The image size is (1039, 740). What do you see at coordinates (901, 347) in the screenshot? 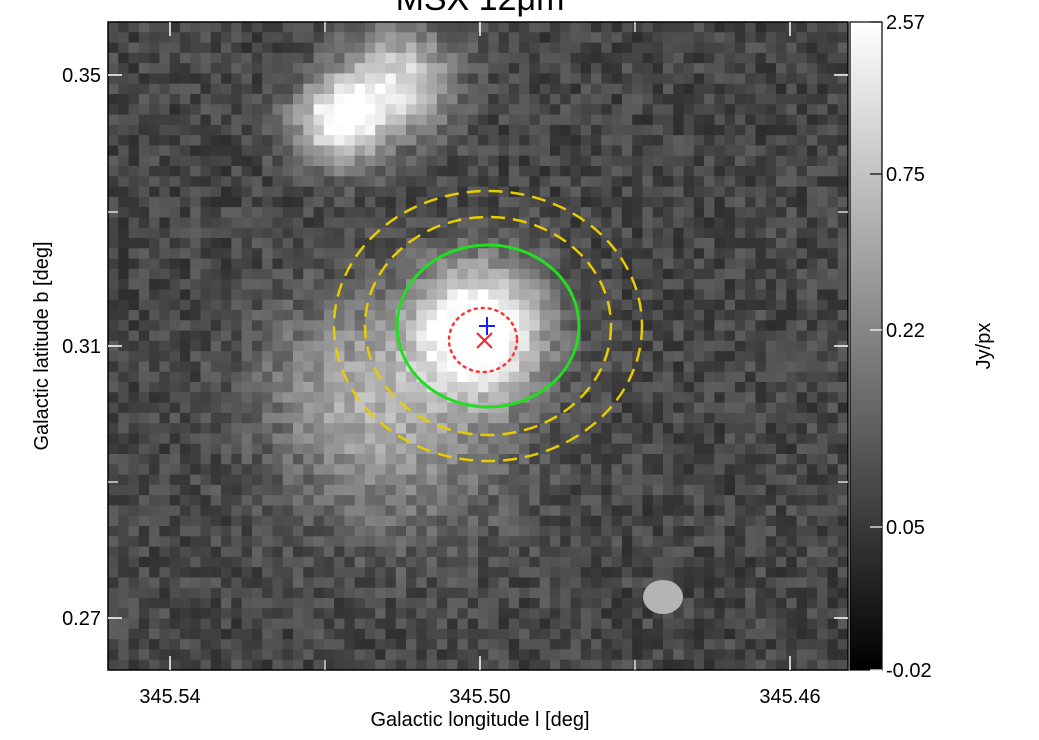
I see `colorbar-ticks: 2.57 0.75 0.22 0.05 -0.02` at bounding box center [901, 347].